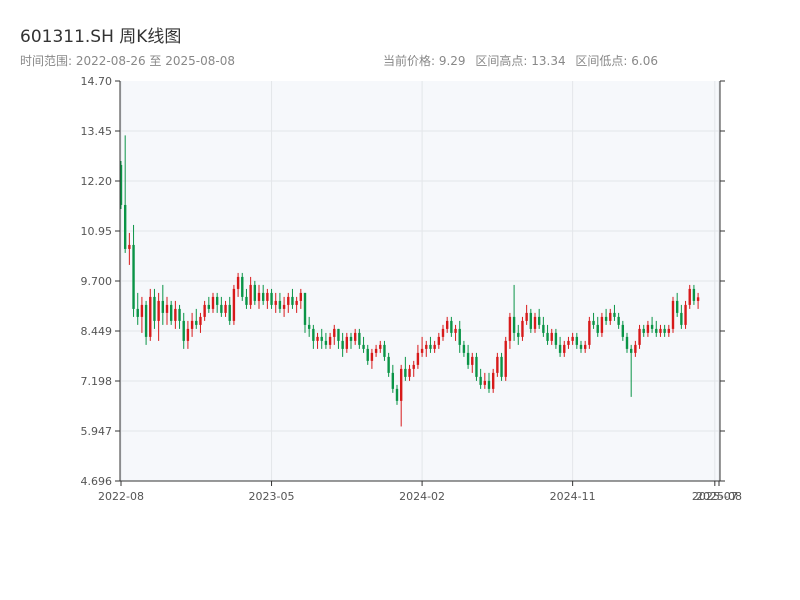  I want to click on y-tick-label: 7.198, so click(97, 381).